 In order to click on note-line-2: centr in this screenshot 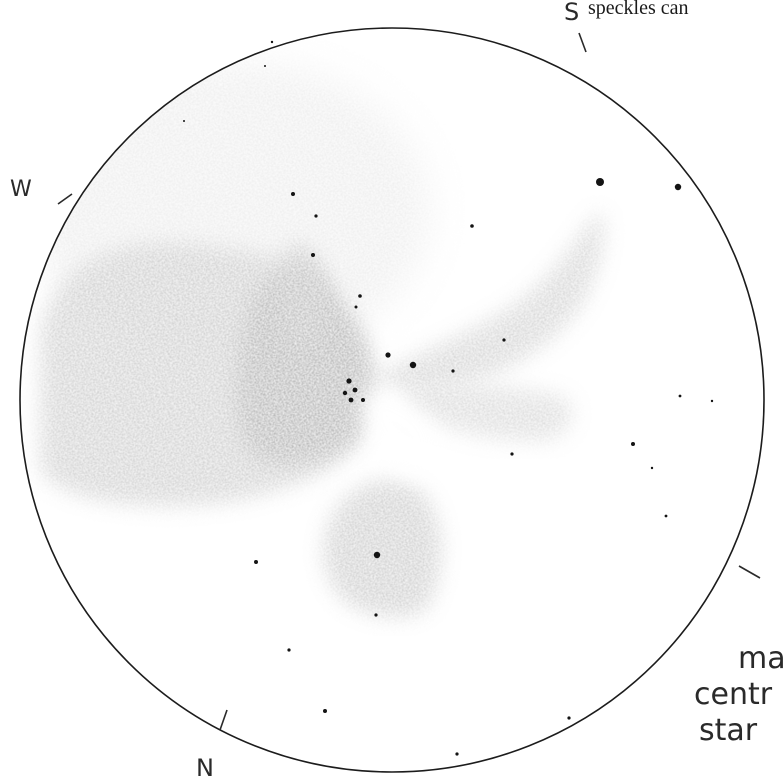, I will do `click(733, 694)`.